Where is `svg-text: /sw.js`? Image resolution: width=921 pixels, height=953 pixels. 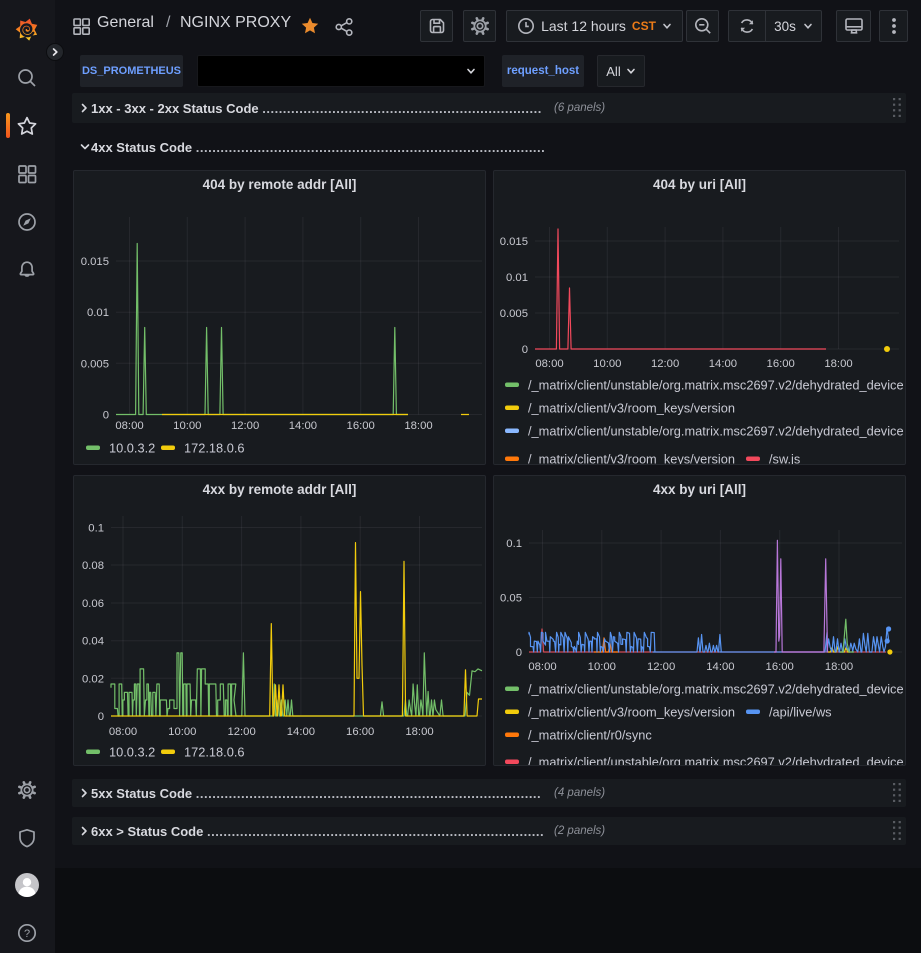 svg-text: /sw.js is located at coordinates (784, 459).